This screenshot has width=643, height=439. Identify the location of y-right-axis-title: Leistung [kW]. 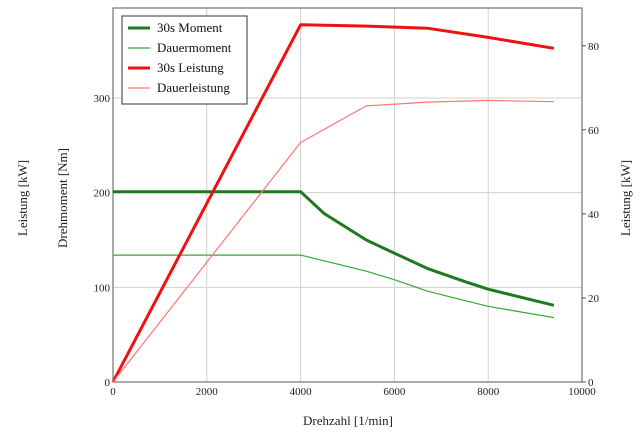
(625, 198).